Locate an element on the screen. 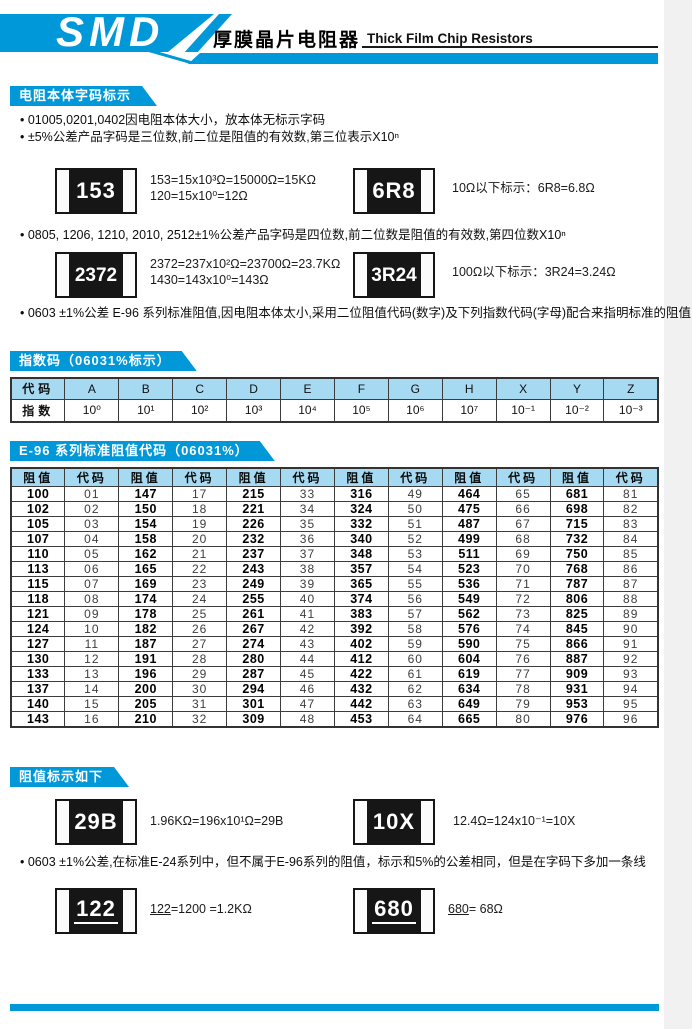 Image resolution: width=692 pixels, height=1029 pixels. resistor-chip-3r24: 3R24 is located at coordinates (394, 275).